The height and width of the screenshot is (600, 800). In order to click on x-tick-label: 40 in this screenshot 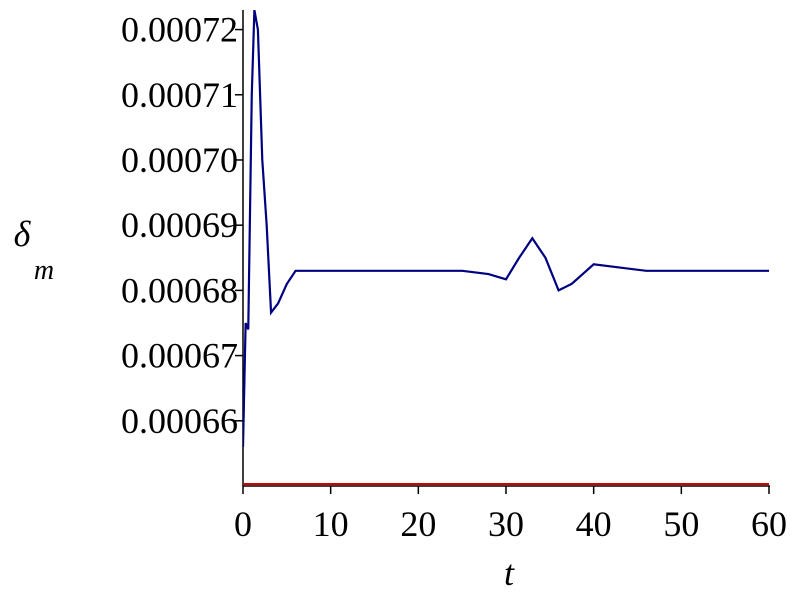, I will do `click(594, 524)`.